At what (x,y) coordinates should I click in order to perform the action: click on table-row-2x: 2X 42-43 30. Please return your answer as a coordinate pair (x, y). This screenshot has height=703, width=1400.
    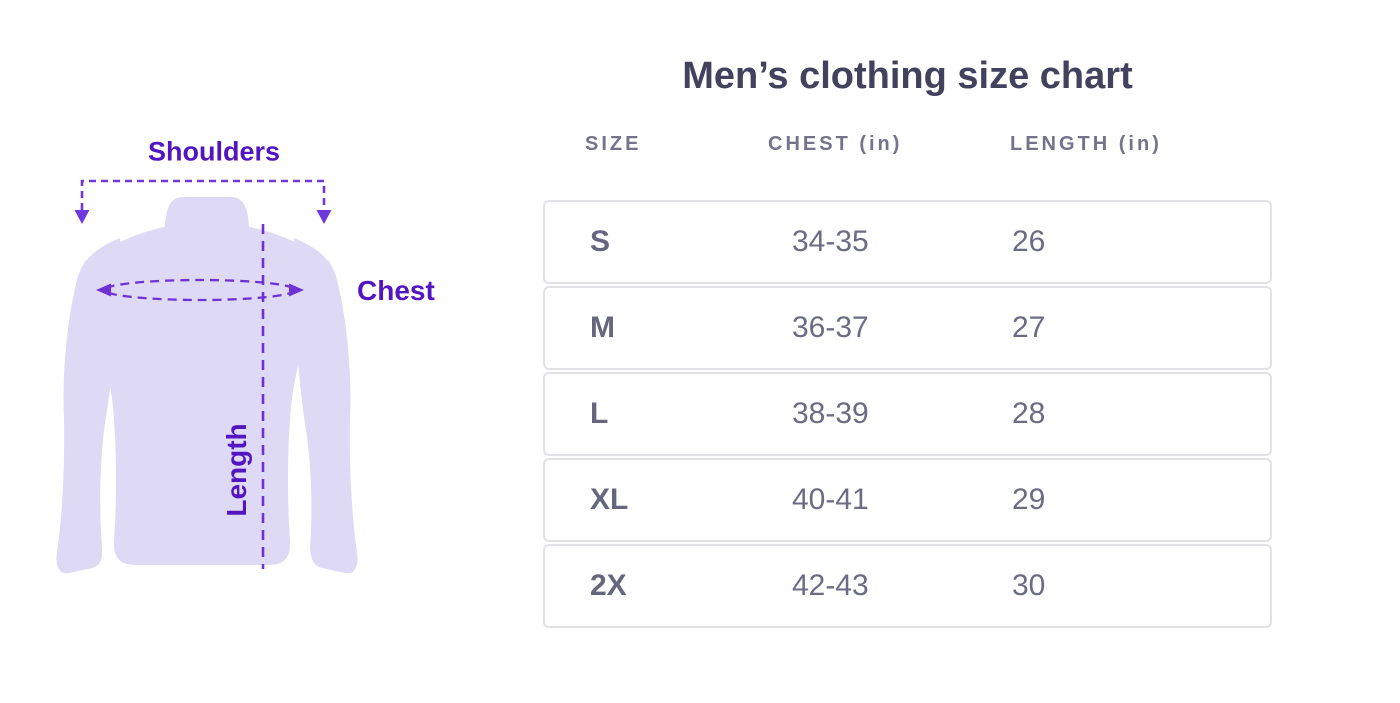
    Looking at the image, I should click on (907, 586).